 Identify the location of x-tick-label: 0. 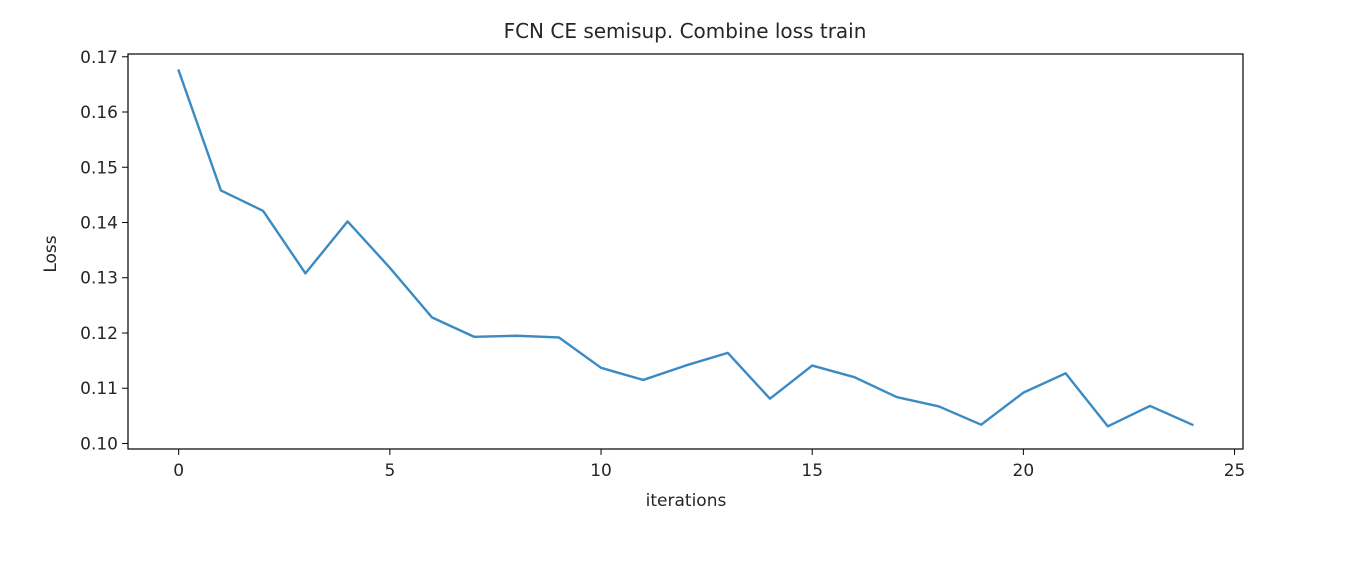
(178, 471).